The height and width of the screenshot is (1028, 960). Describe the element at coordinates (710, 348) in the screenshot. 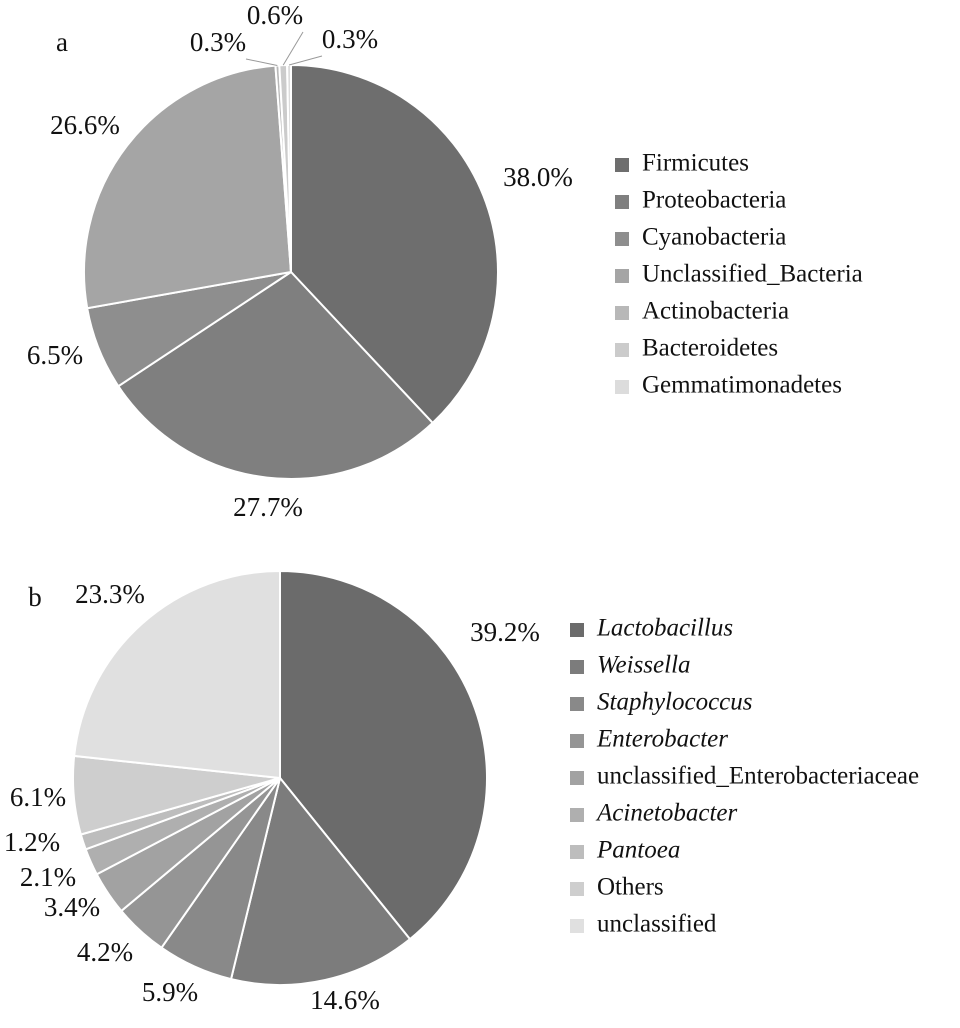

I see `legend-label: Bacteroidetes` at that location.